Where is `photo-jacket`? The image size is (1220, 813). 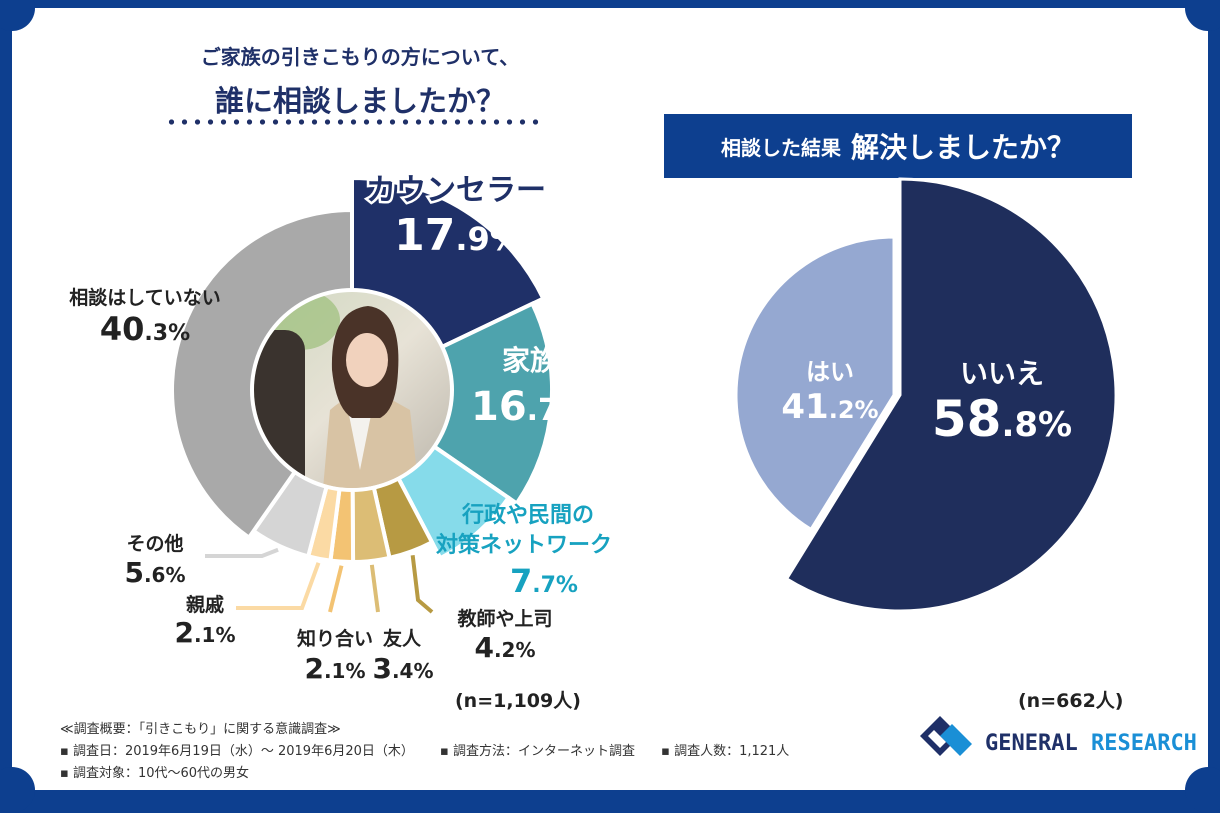
photo-jacket is located at coordinates (371, 439).